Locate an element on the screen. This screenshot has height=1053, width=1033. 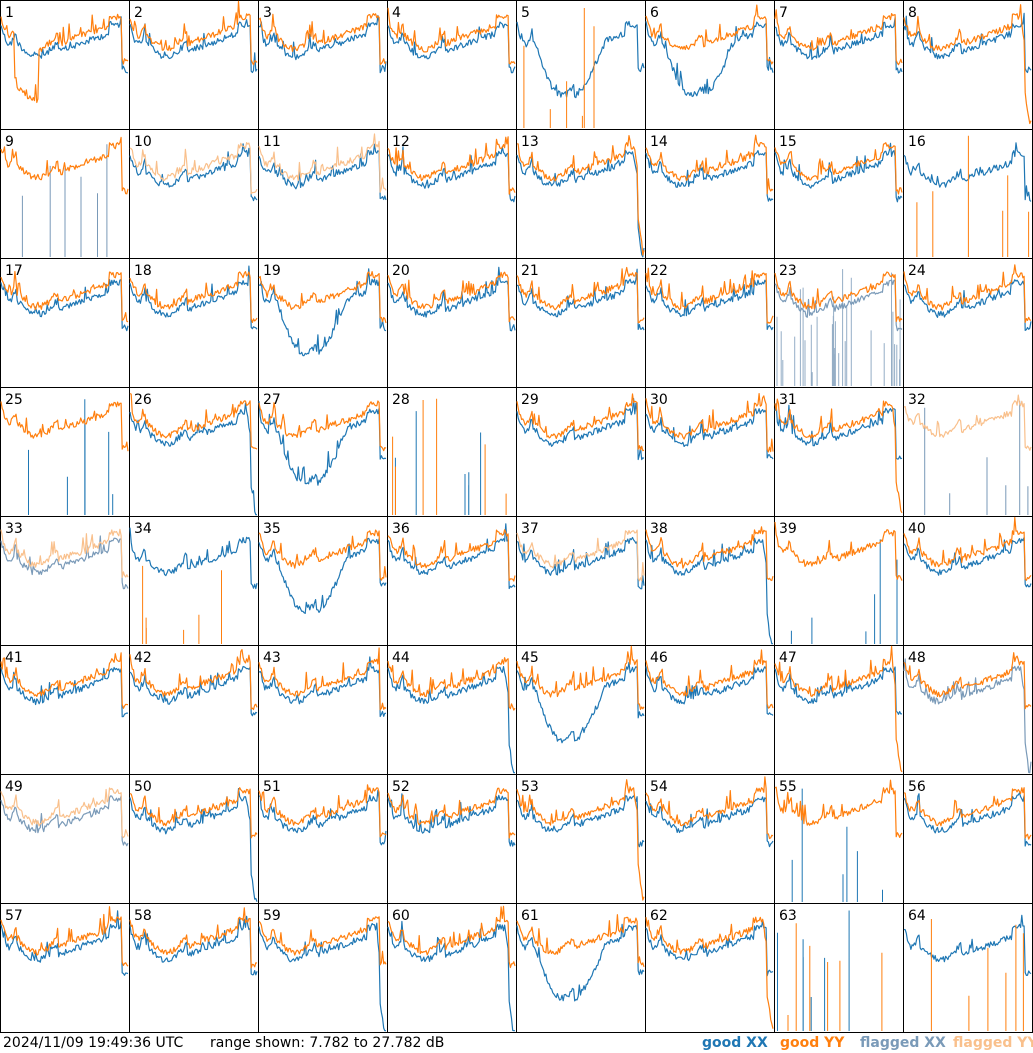
panel-21: 21 is located at coordinates (581, 323).